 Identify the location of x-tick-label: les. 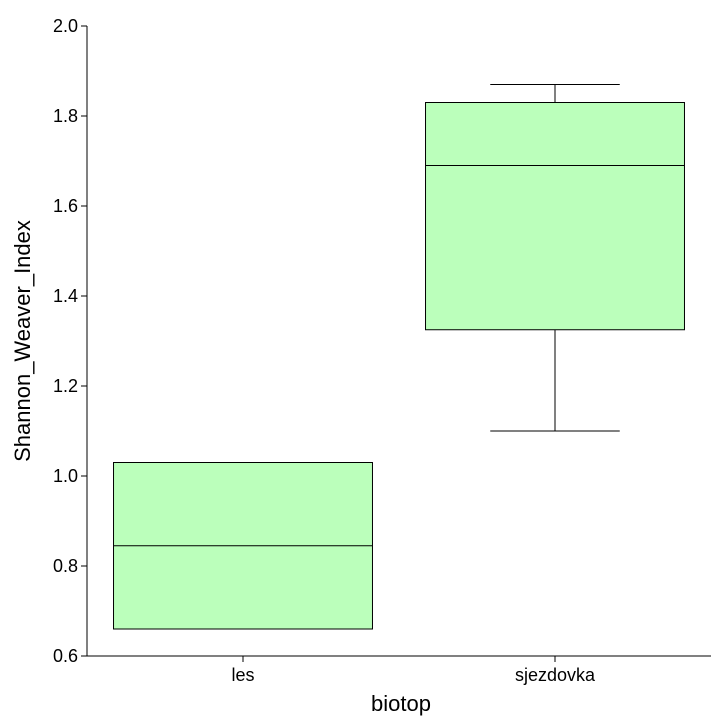
(242, 675).